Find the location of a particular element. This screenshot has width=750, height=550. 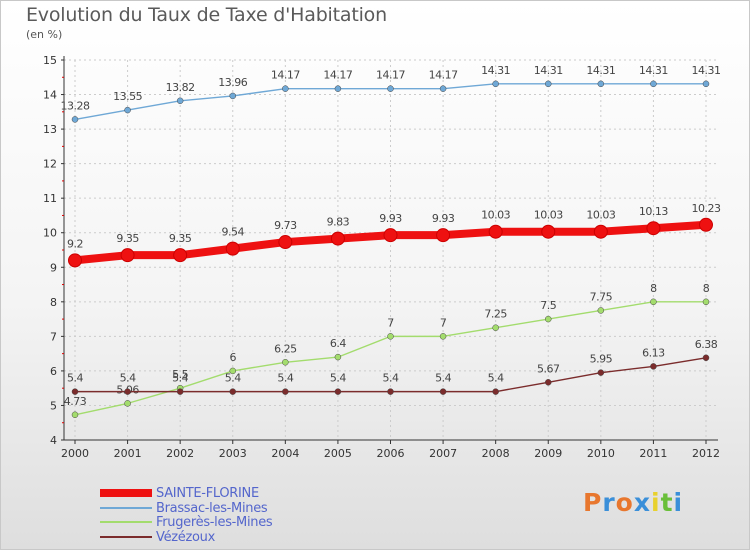

chart-title: Evolution du Taux de Taxe d'Habitation is located at coordinates (206, 15).